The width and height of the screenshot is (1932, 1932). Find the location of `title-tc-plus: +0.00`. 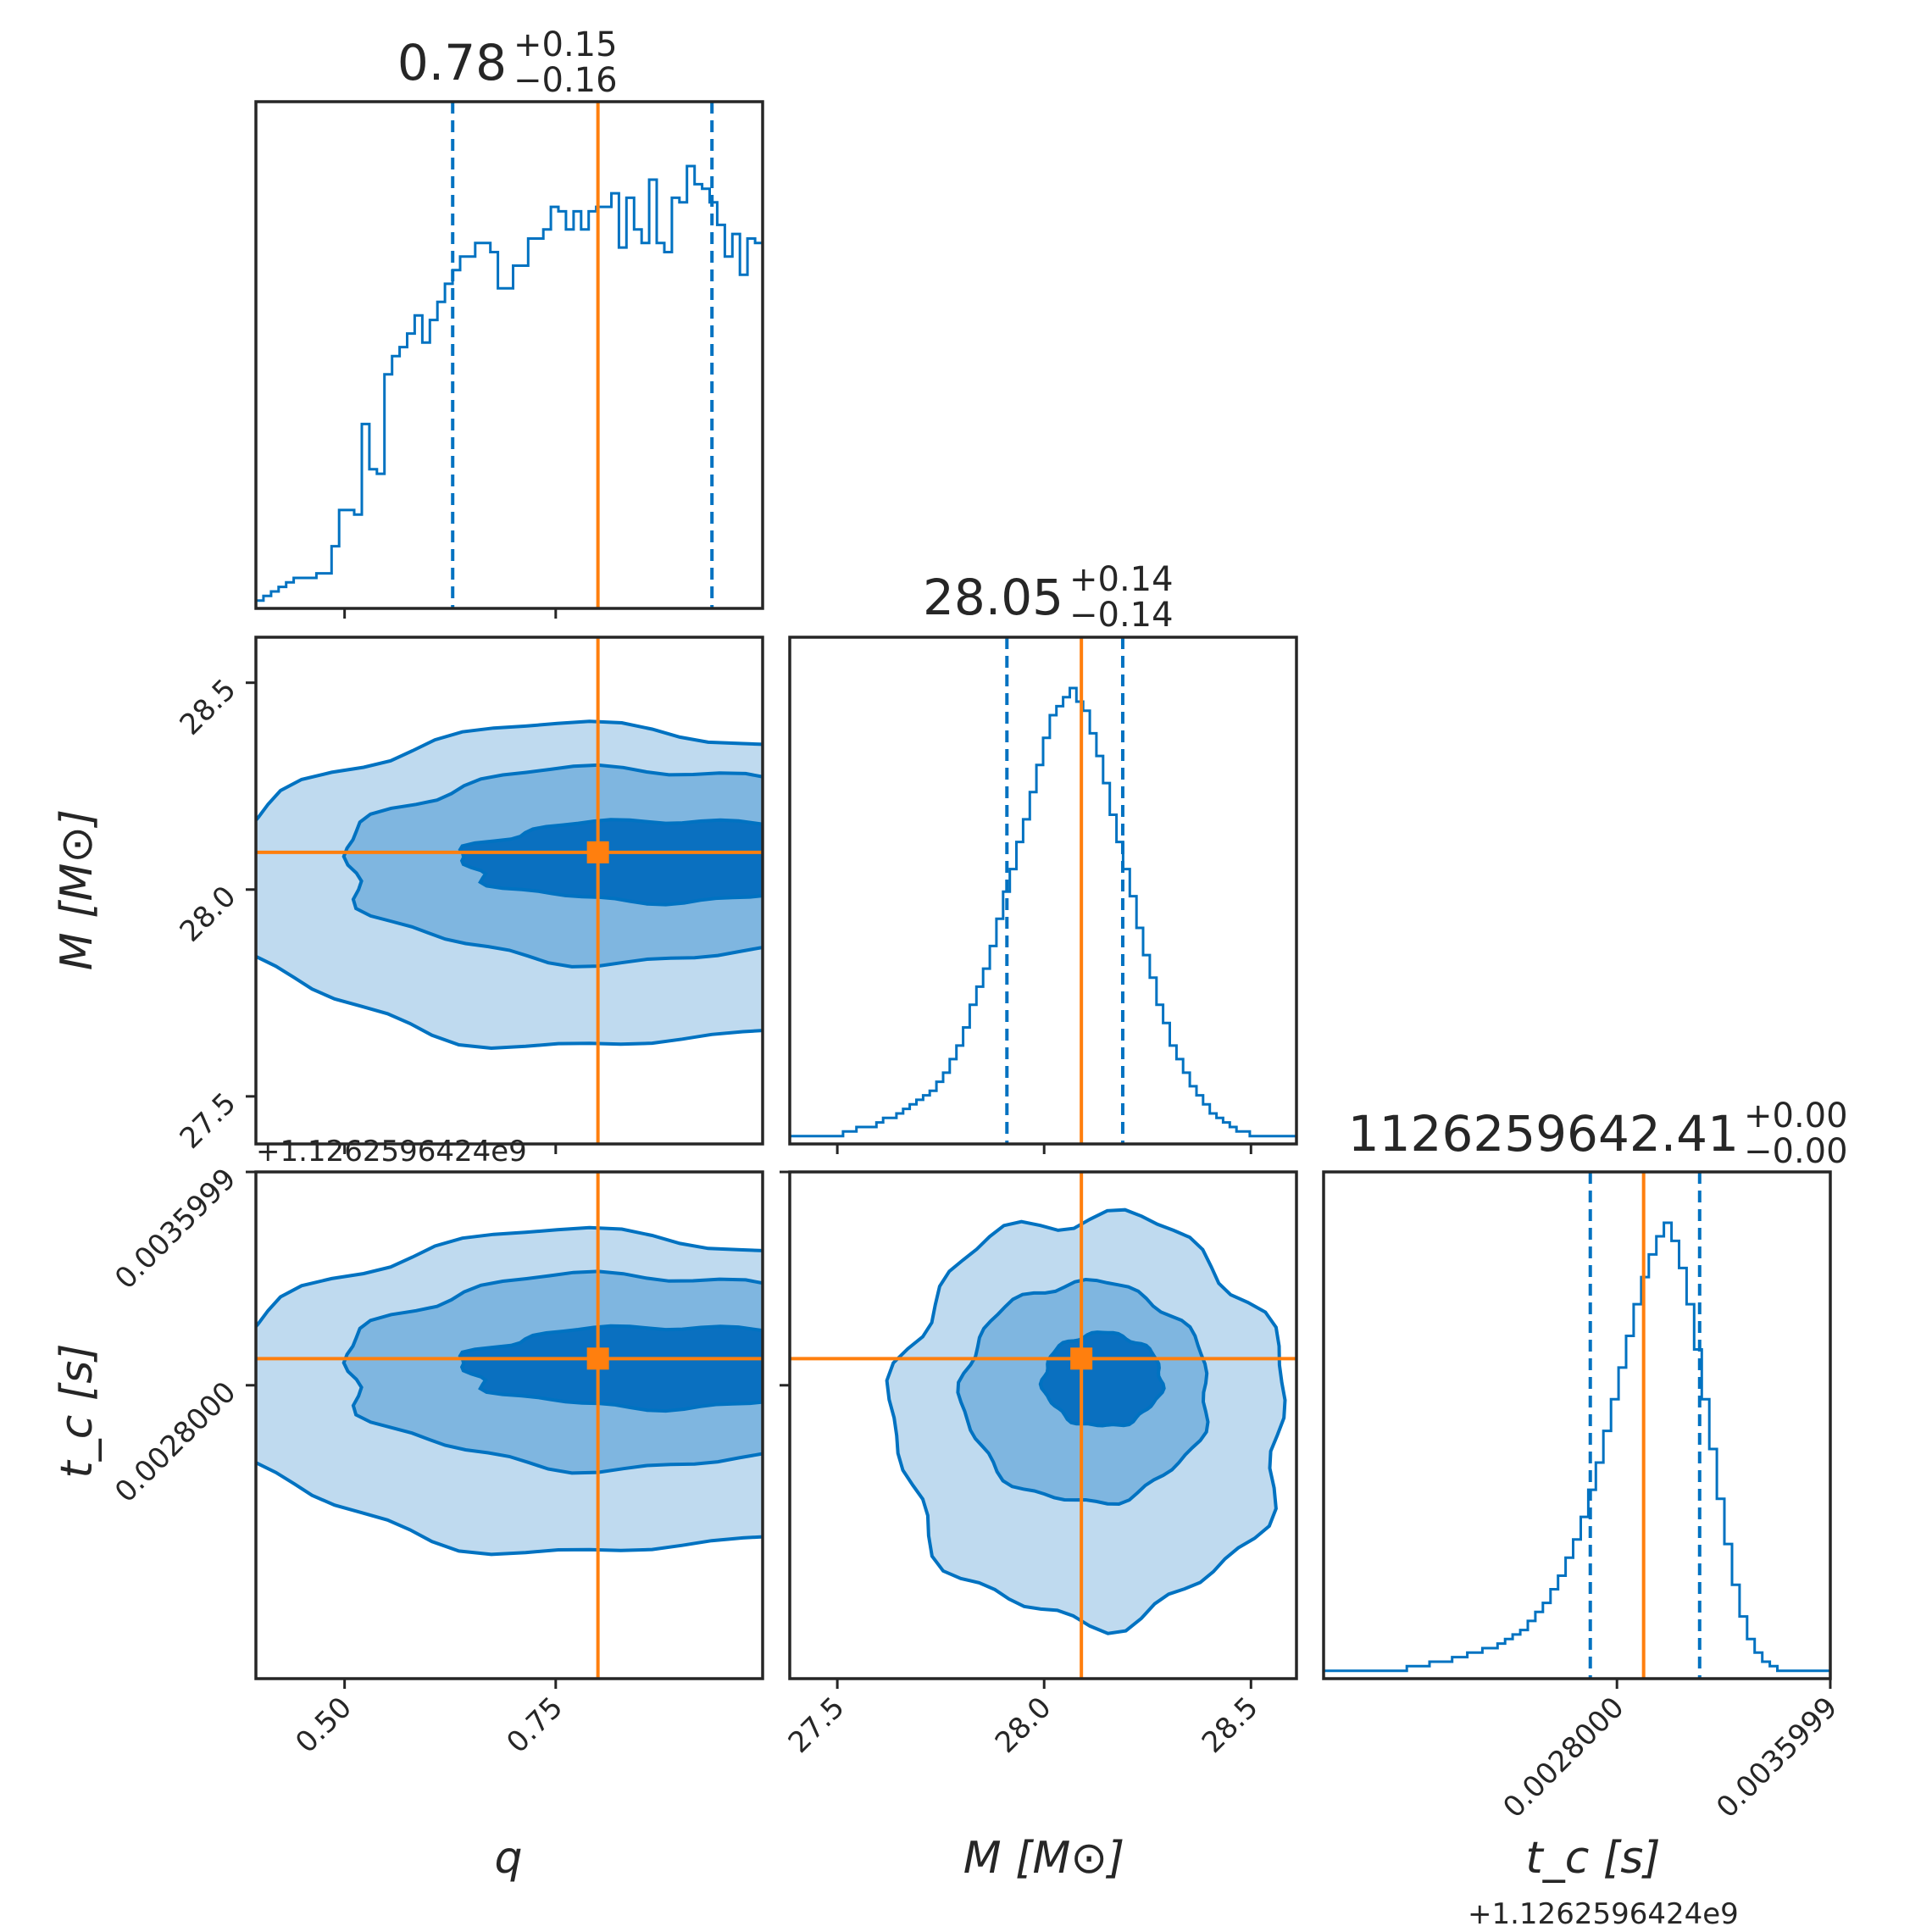

title-tc-plus: +0.00 is located at coordinates (1796, 1115).